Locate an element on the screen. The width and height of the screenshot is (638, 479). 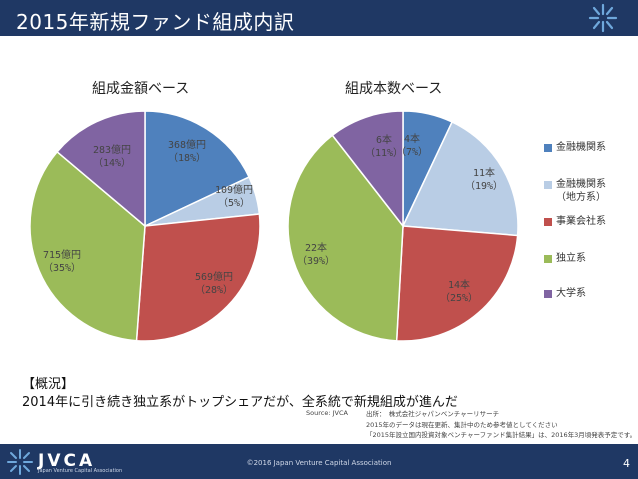
pie-slice-amount-bank is located at coordinates (197, 169).